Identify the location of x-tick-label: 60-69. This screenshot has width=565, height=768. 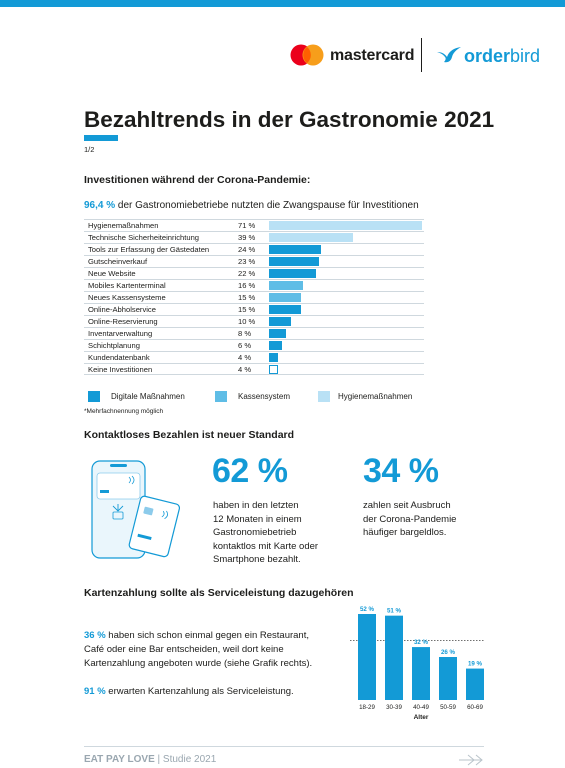
(475, 707).